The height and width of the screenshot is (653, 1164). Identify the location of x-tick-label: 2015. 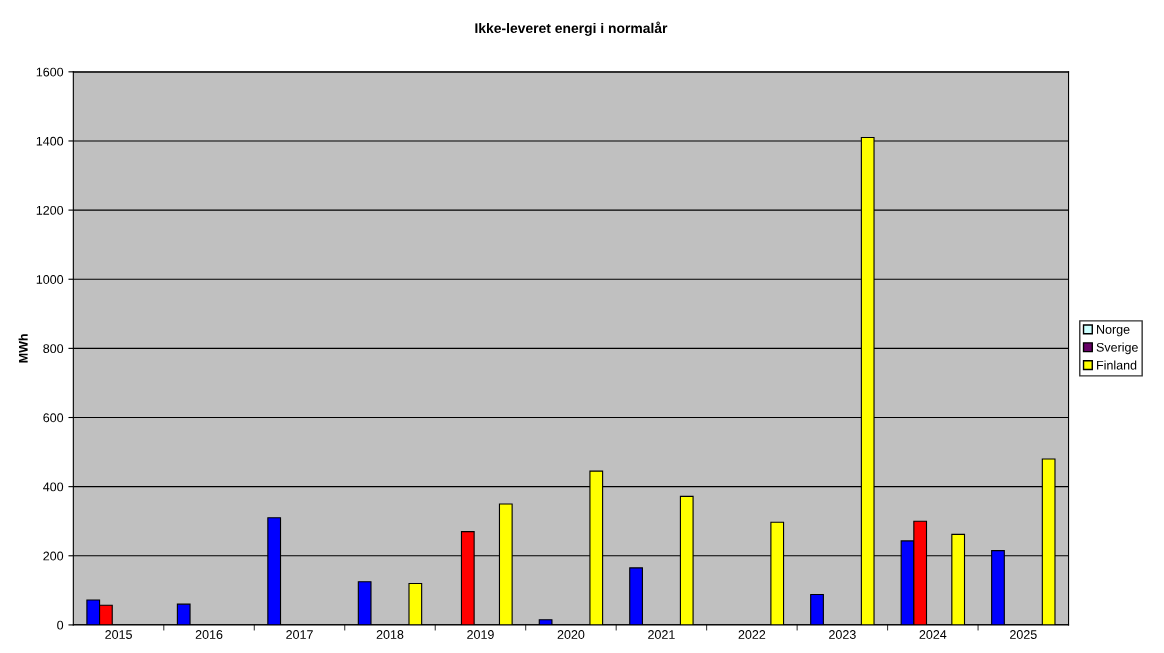
(118, 634).